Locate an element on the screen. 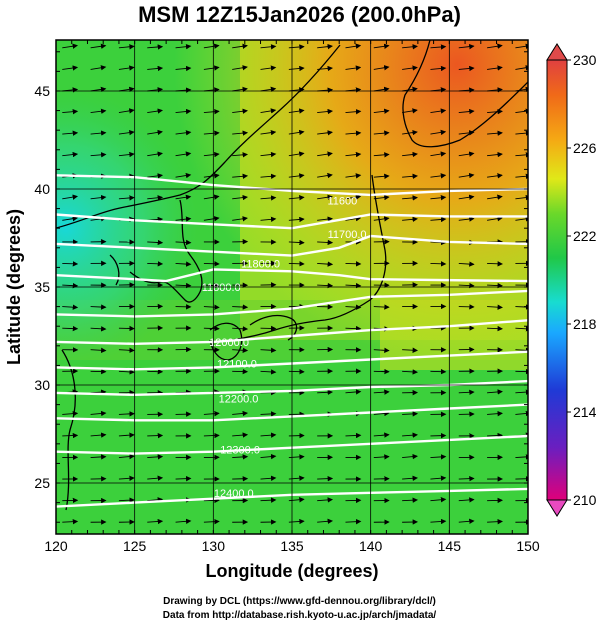  x-axis-label: Longitude (degrees) is located at coordinates (291, 571).